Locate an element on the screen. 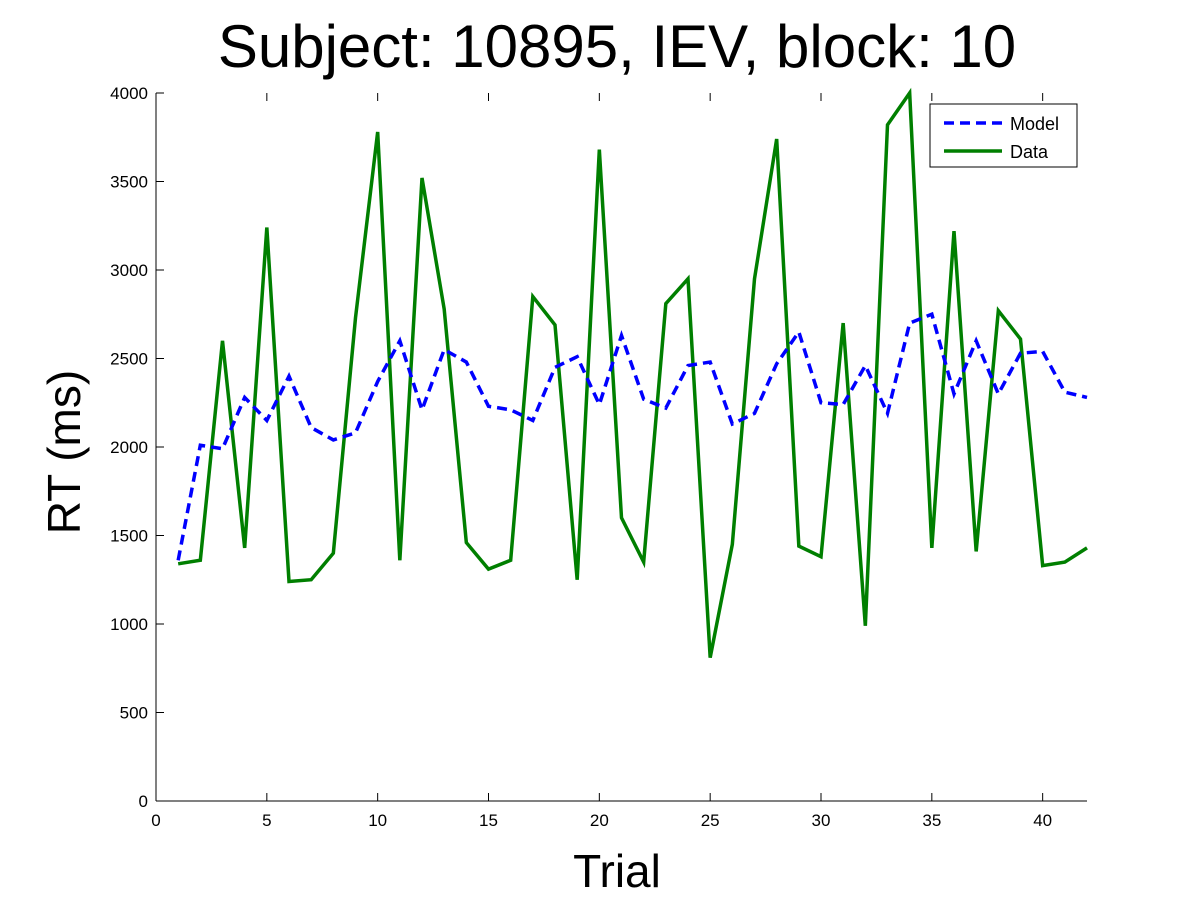  legend-box is located at coordinates (1003, 135).